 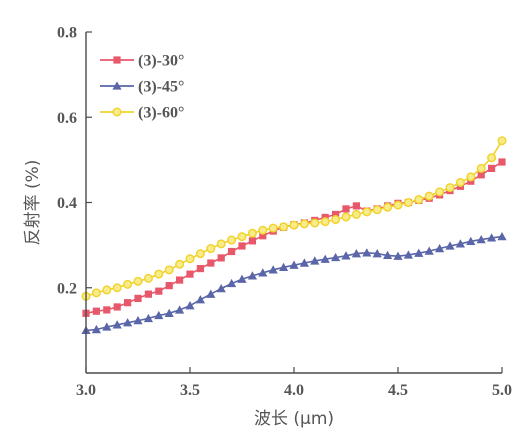 What do you see at coordinates (67, 203) in the screenshot?
I see `y-tick-label: 0.4` at bounding box center [67, 203].